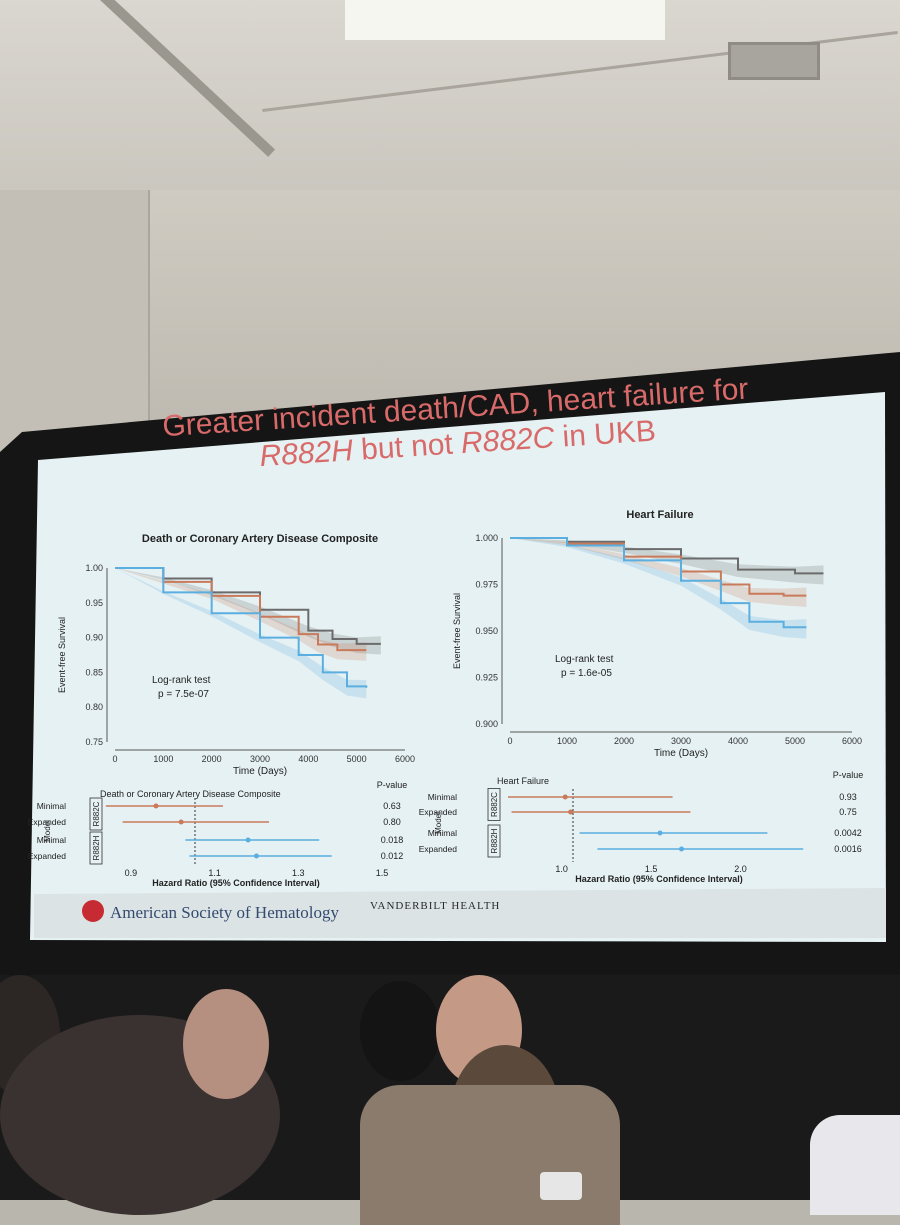 This screenshot has height=1225, width=900. I want to click on km-y-tick: 0.975, so click(486, 585).